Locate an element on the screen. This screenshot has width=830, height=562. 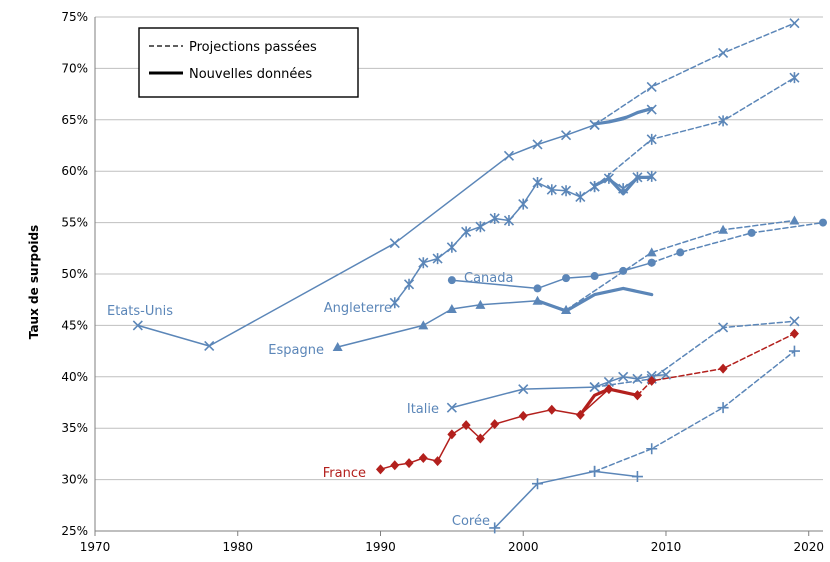
series-line-angleterre-solid is located at coordinates (523, 239).